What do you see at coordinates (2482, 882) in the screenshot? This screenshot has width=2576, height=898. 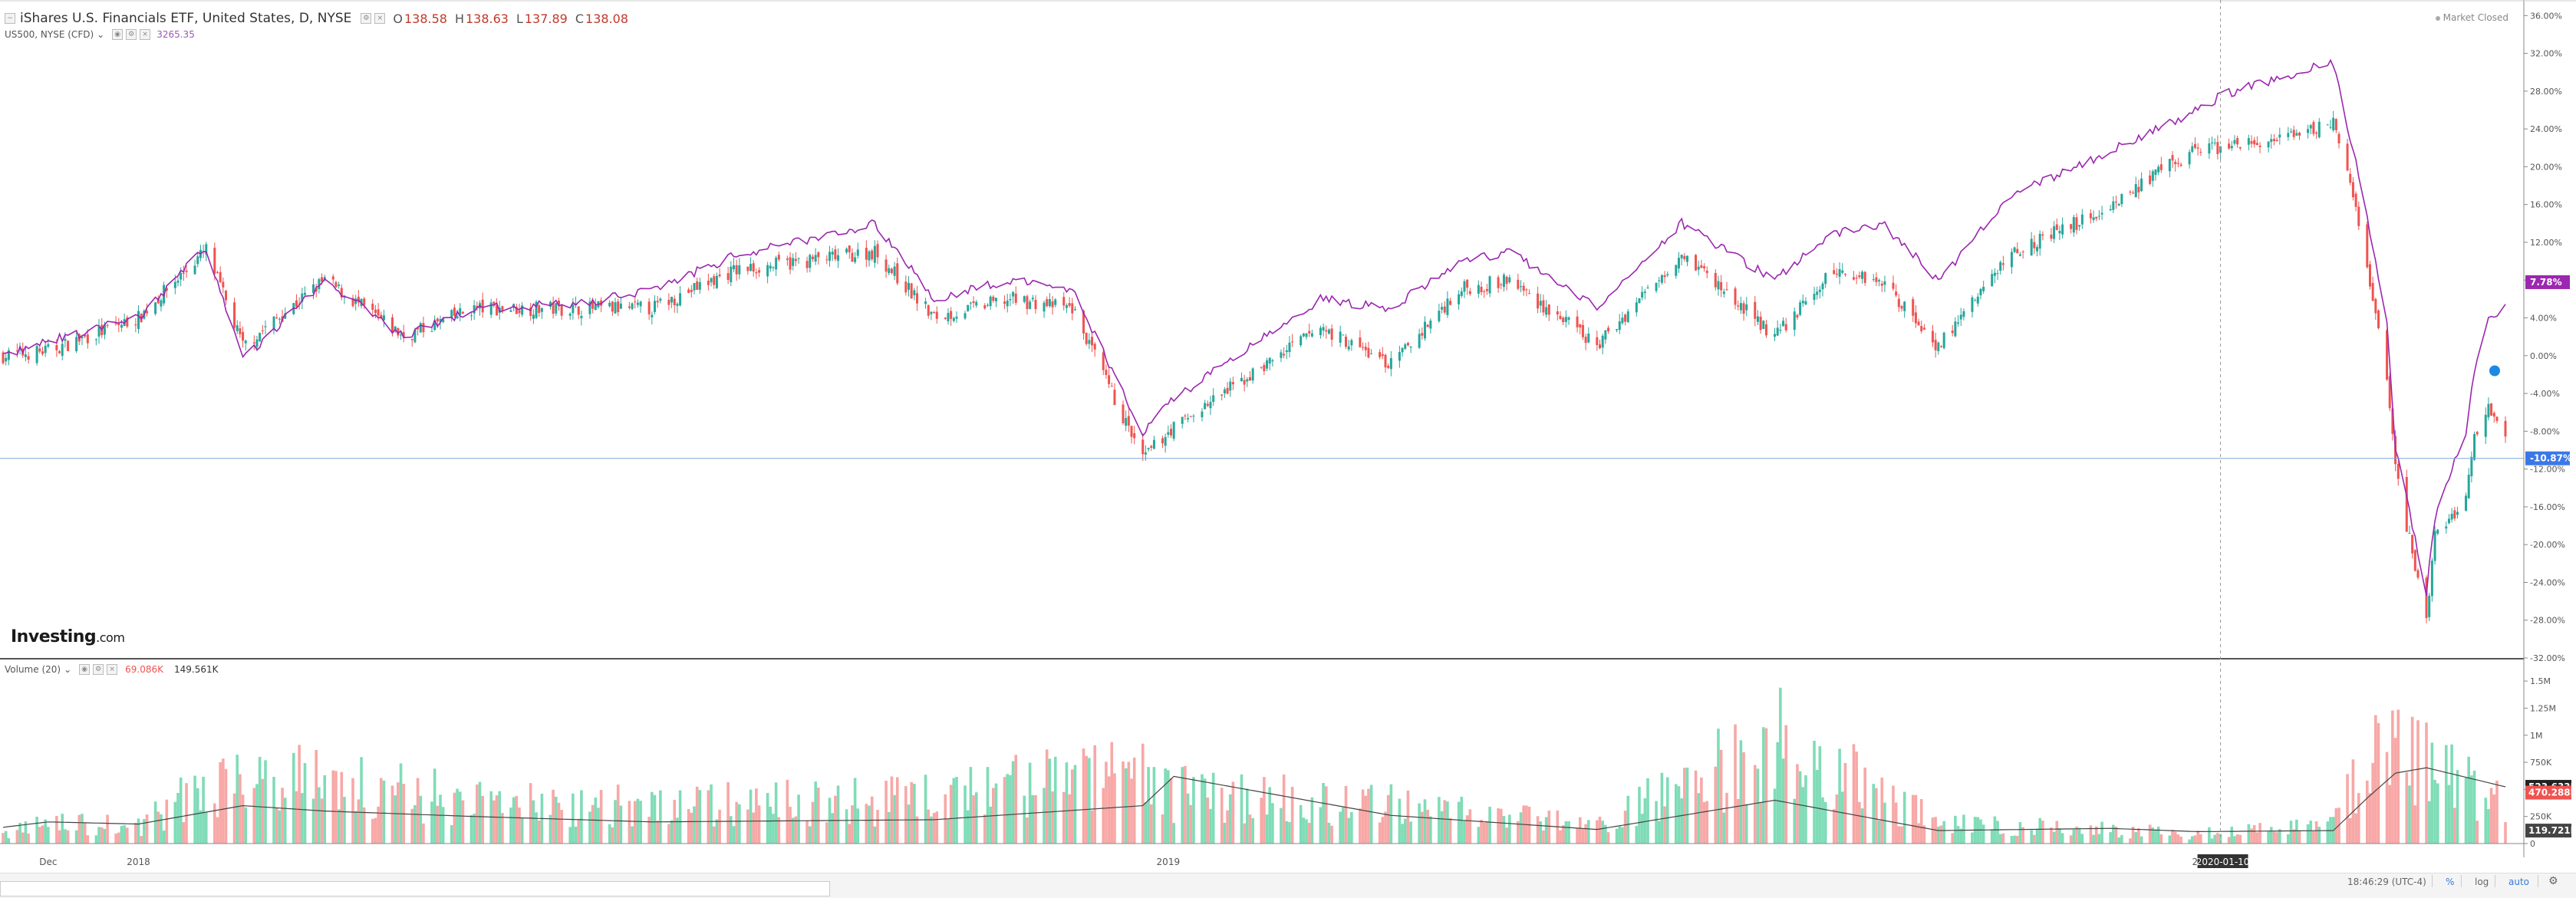 I see `log-scale-button: log` at bounding box center [2482, 882].